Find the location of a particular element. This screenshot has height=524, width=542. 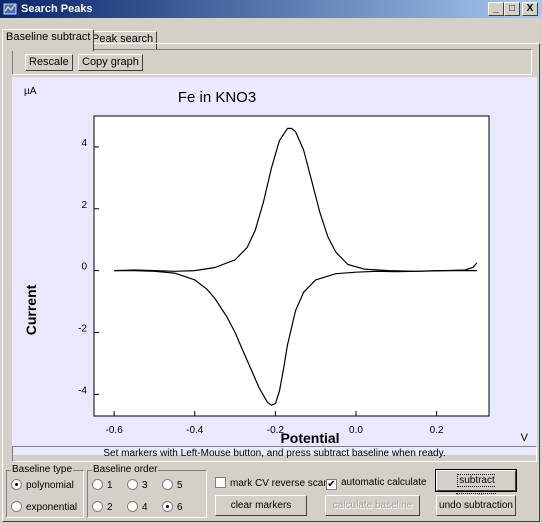

tab-strip: Baseline subtract Peak search is located at coordinates (271, 35).